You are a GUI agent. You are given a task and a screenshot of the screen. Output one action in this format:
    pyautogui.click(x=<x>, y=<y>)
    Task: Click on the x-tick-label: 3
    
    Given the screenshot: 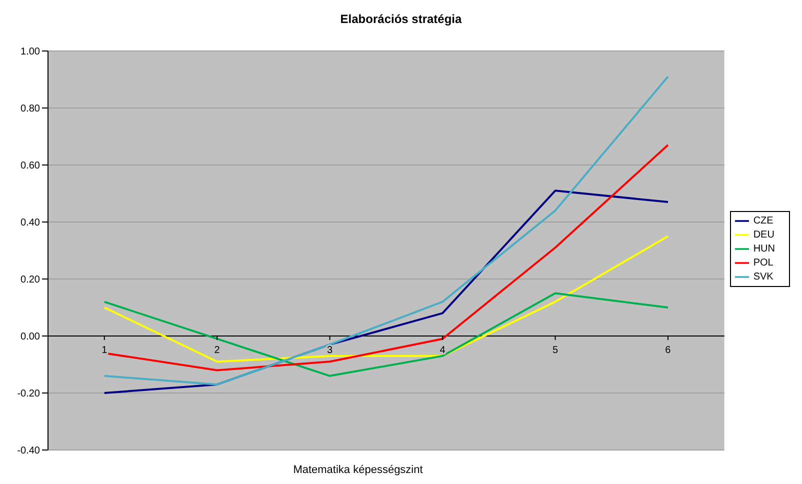 What is the action you would take?
    pyautogui.click(x=330, y=350)
    